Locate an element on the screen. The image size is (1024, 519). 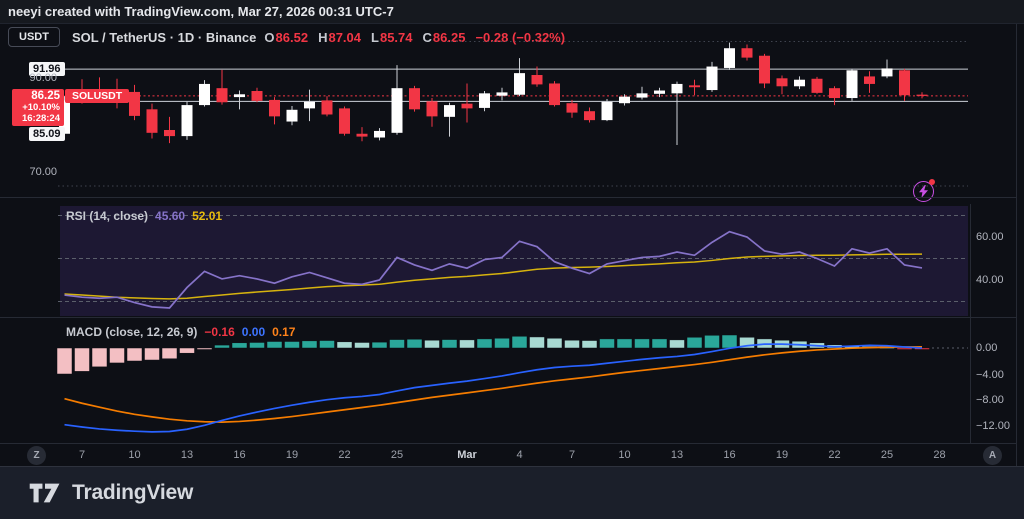
x-axis-label: 28 is located at coordinates (939, 455).